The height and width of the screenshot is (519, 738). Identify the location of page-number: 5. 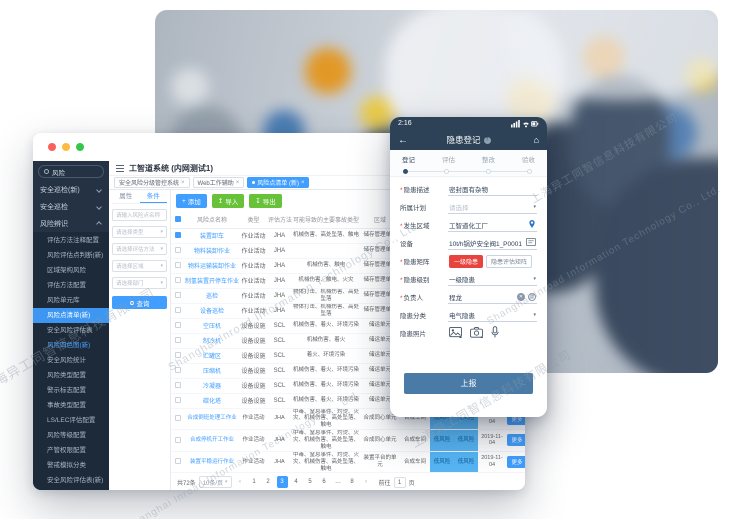
(310, 482).